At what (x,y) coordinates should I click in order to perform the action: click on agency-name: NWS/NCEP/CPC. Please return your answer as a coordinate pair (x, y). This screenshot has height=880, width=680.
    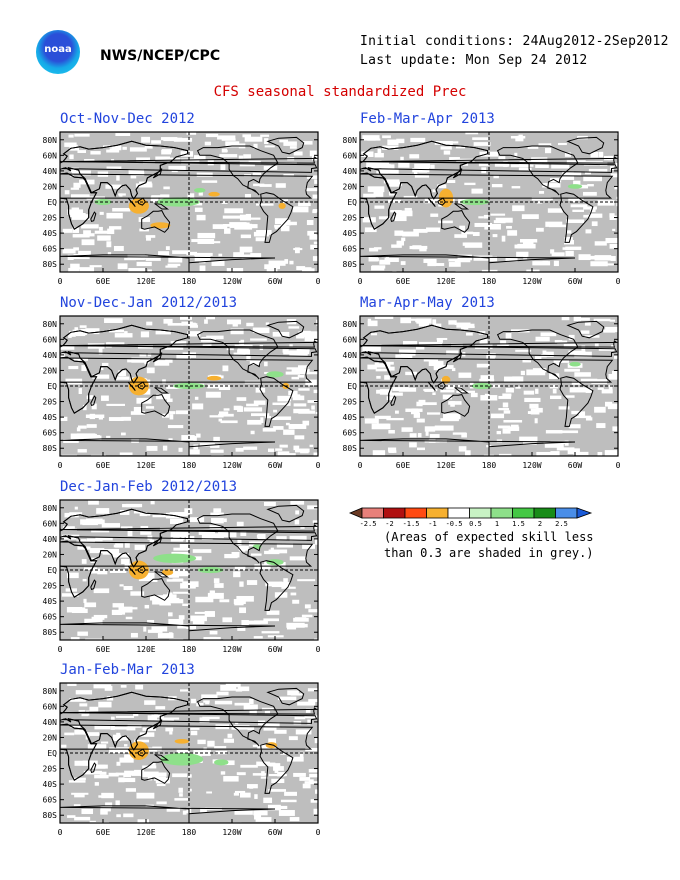
    Looking at the image, I should click on (160, 56).